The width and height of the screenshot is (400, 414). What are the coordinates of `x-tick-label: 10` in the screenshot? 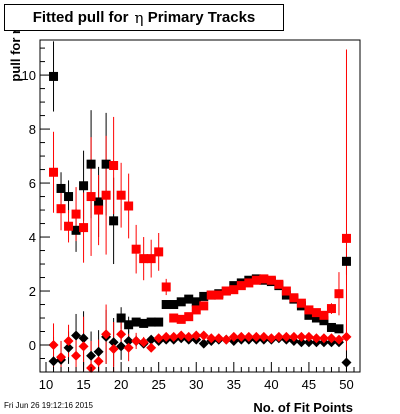 It's located at (46, 384).